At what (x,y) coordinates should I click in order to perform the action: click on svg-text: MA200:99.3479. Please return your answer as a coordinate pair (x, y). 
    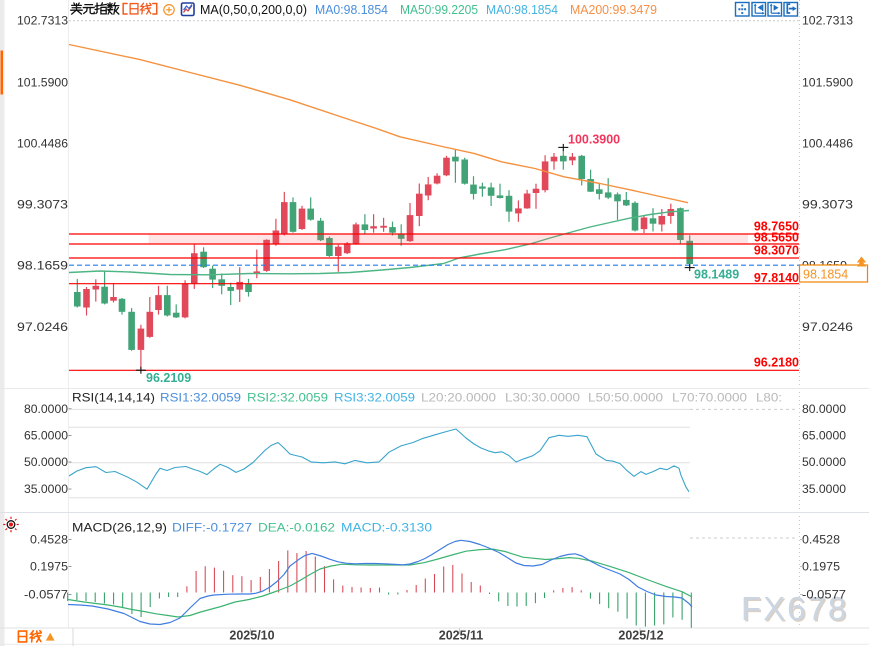
    Looking at the image, I should click on (613, 9).